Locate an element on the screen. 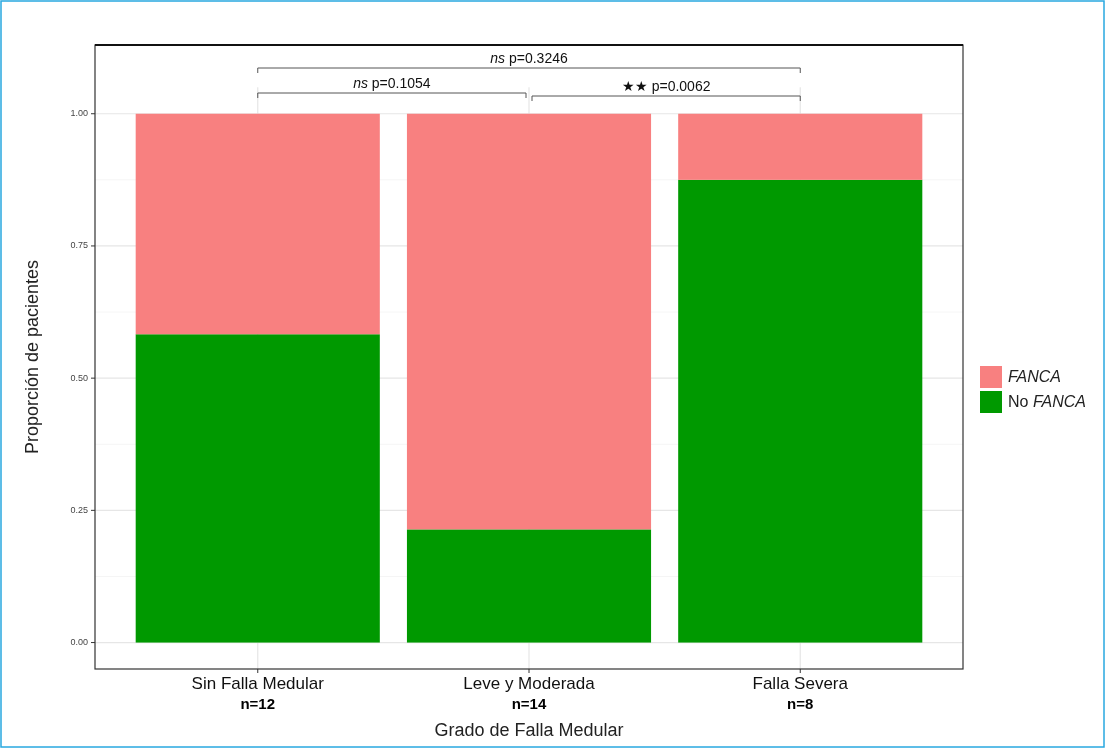  legend-label: FANCA is located at coordinates (1035, 377).